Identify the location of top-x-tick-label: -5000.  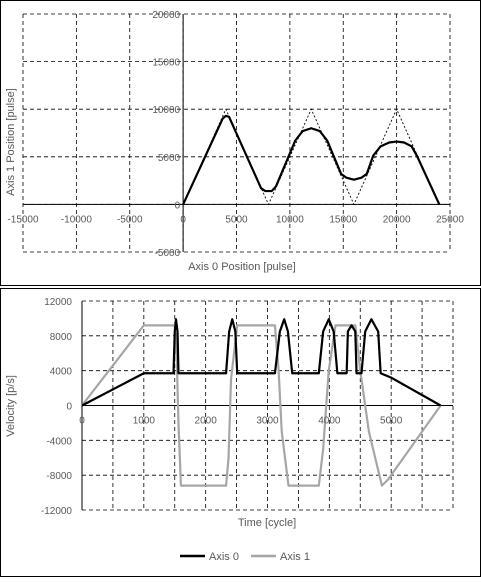
(130, 219).